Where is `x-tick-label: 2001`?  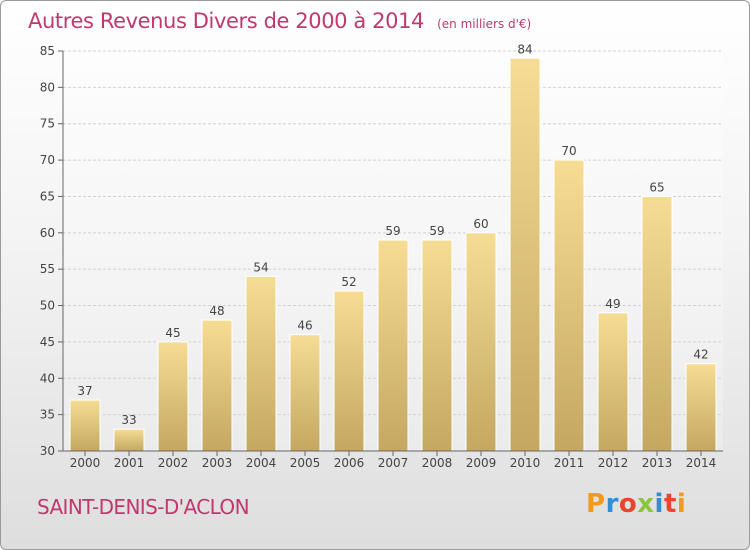 x-tick-label: 2001 is located at coordinates (129, 463).